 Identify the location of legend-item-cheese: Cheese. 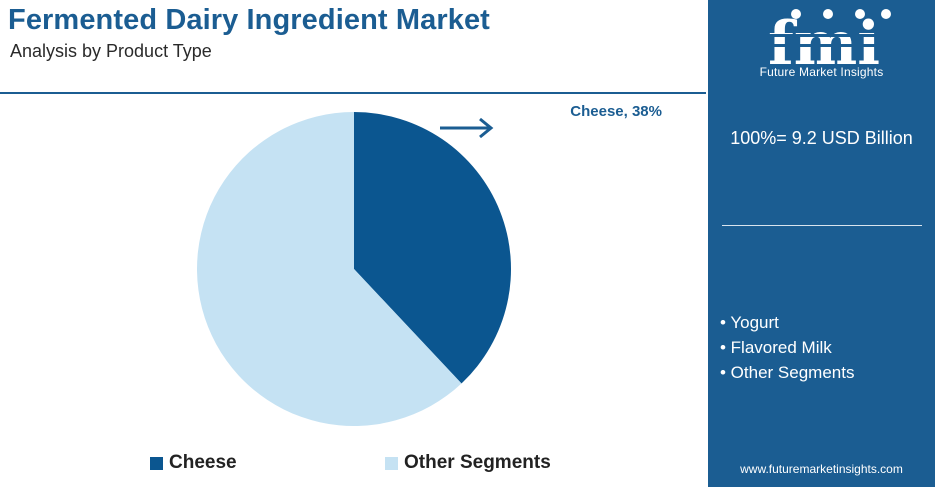
(193, 463).